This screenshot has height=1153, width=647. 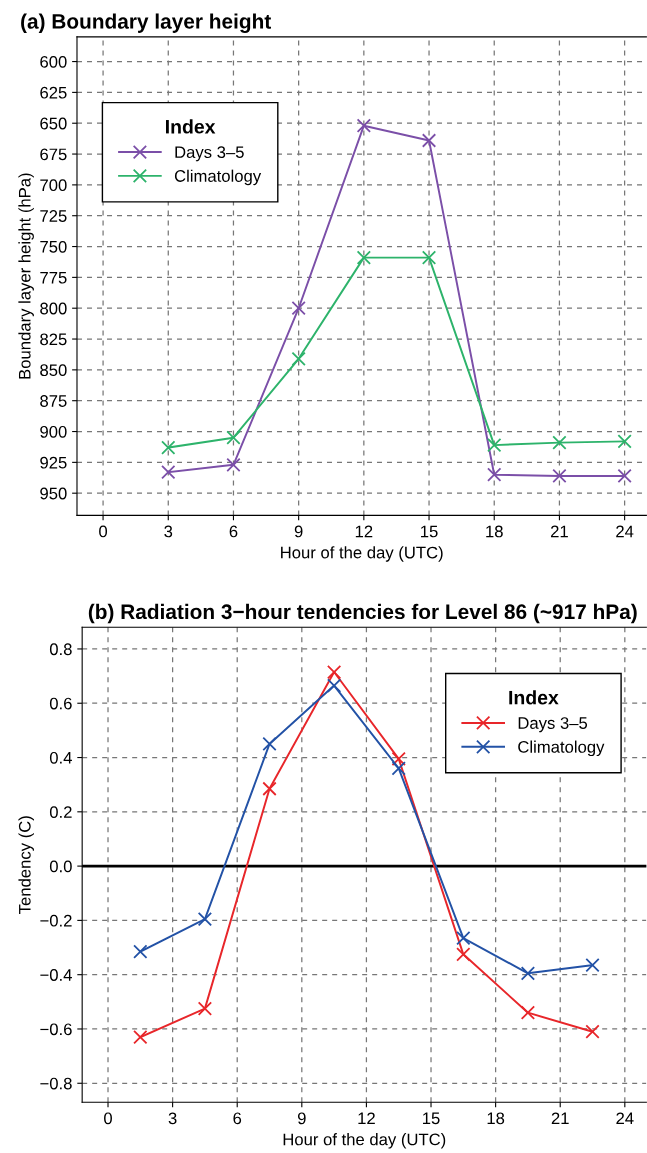 What do you see at coordinates (53, 216) in the screenshot?
I see `y-tick-label: 725` at bounding box center [53, 216].